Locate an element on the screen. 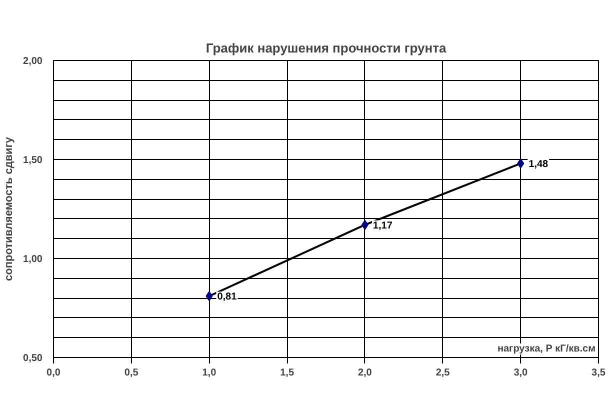 This screenshot has height=399, width=614. x-tick-label: 1,0 is located at coordinates (209, 373).